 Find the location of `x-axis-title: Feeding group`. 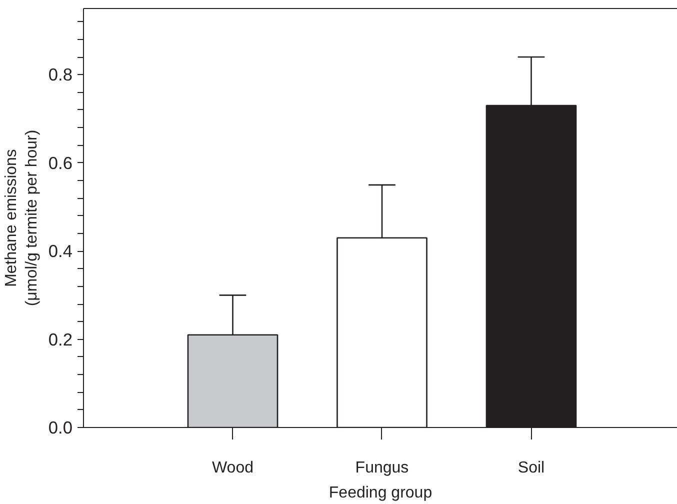

x-axis-title: Feeding group is located at coordinates (380, 493).